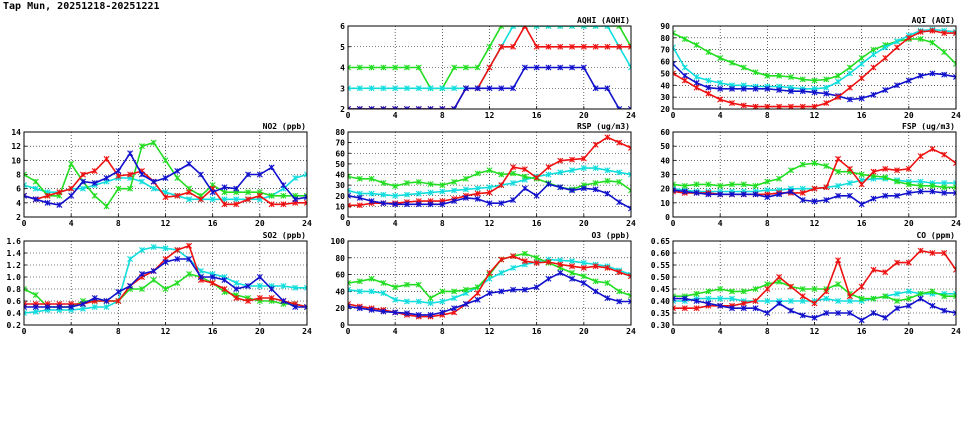 The height and width of the screenshot is (447, 975). I want to click on x-tick-label: 12, so click(166, 223).